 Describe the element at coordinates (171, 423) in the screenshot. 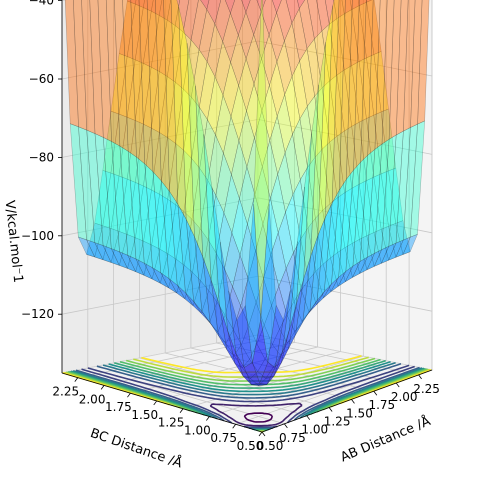

I see `y-tick-label: 1.25` at that location.